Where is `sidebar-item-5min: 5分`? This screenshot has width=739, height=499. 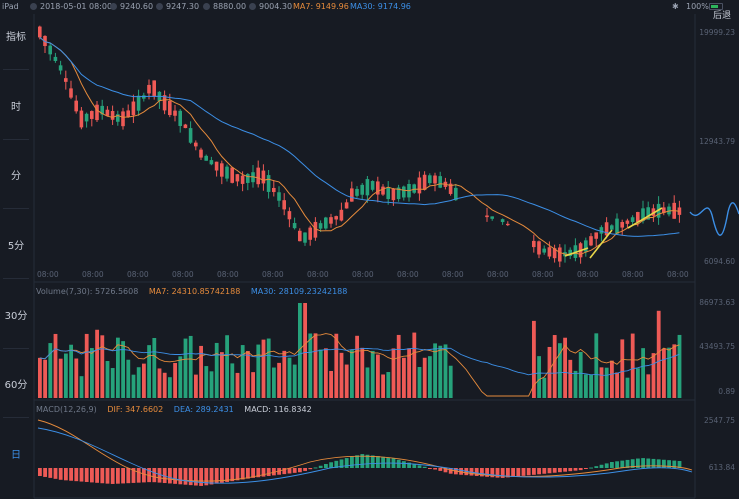 sidebar-item-5min: 5分 is located at coordinates (16, 246).